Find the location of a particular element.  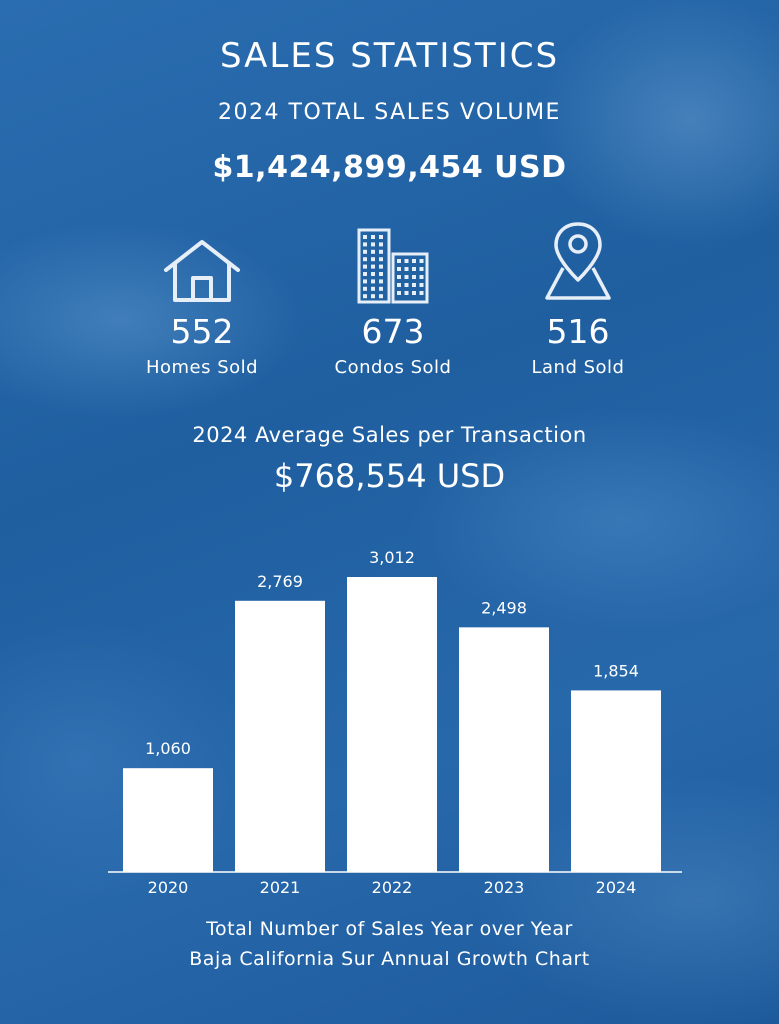

condos-sold-value: 673 is located at coordinates (393, 331).